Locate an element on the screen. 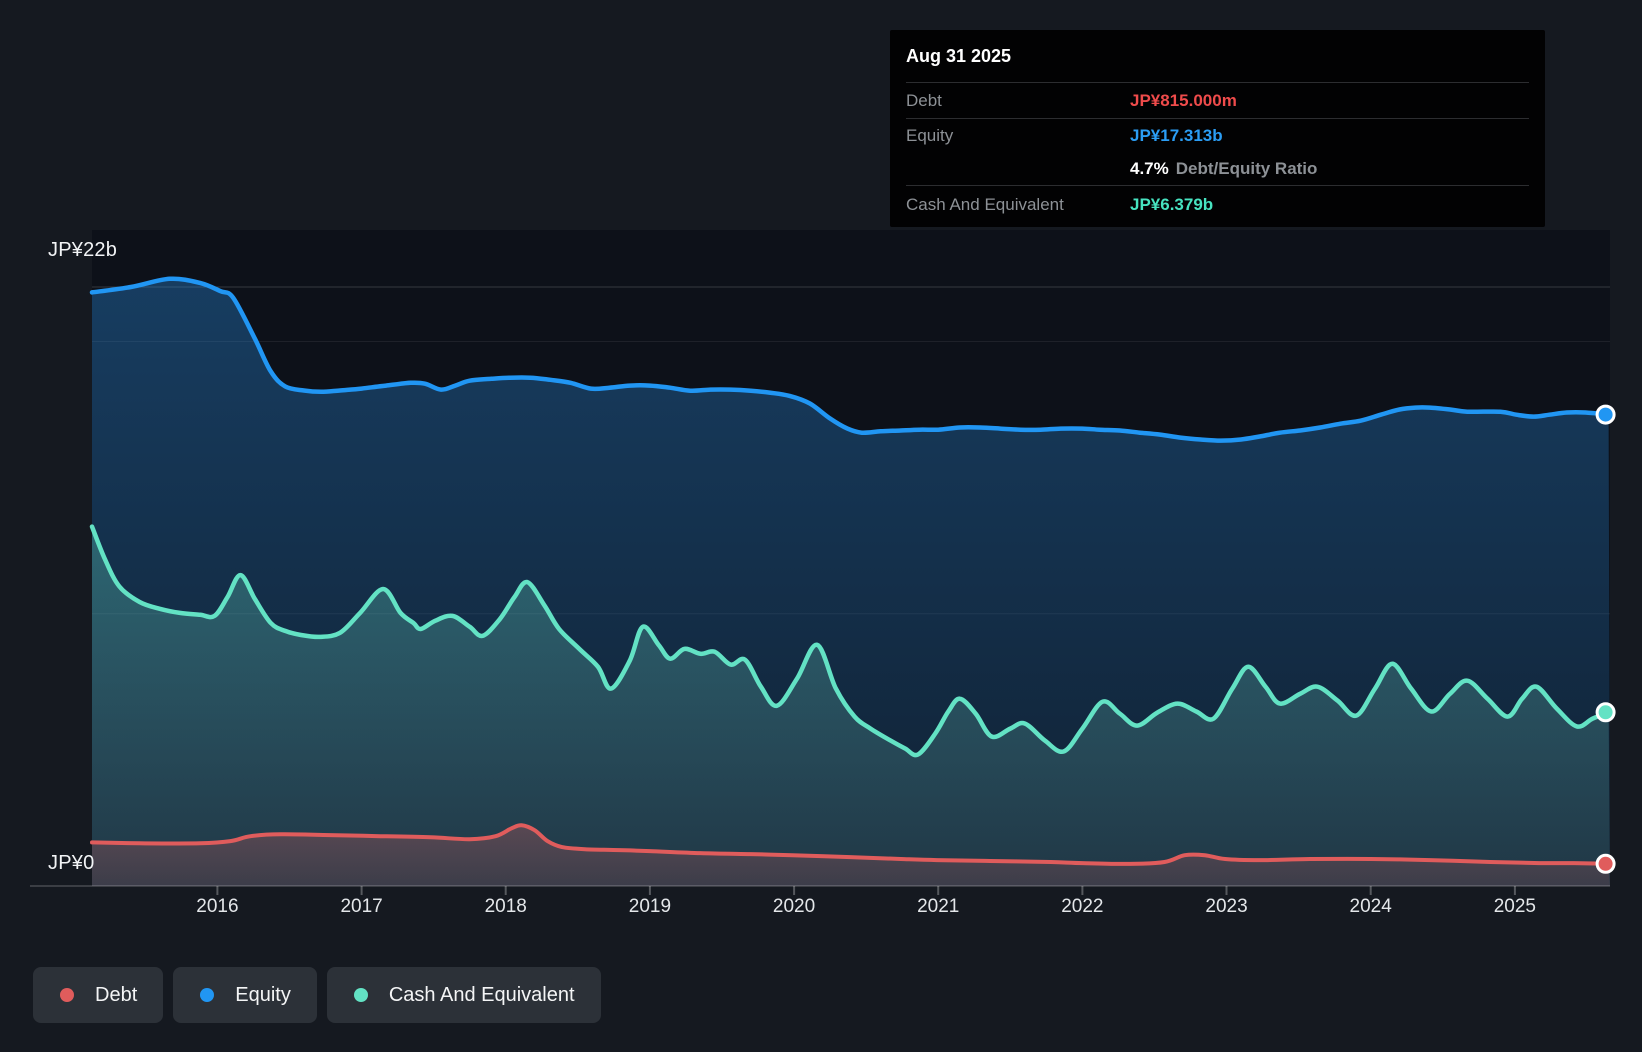 This screenshot has width=1642, height=1052. x-axis-label: 2020 is located at coordinates (794, 906).